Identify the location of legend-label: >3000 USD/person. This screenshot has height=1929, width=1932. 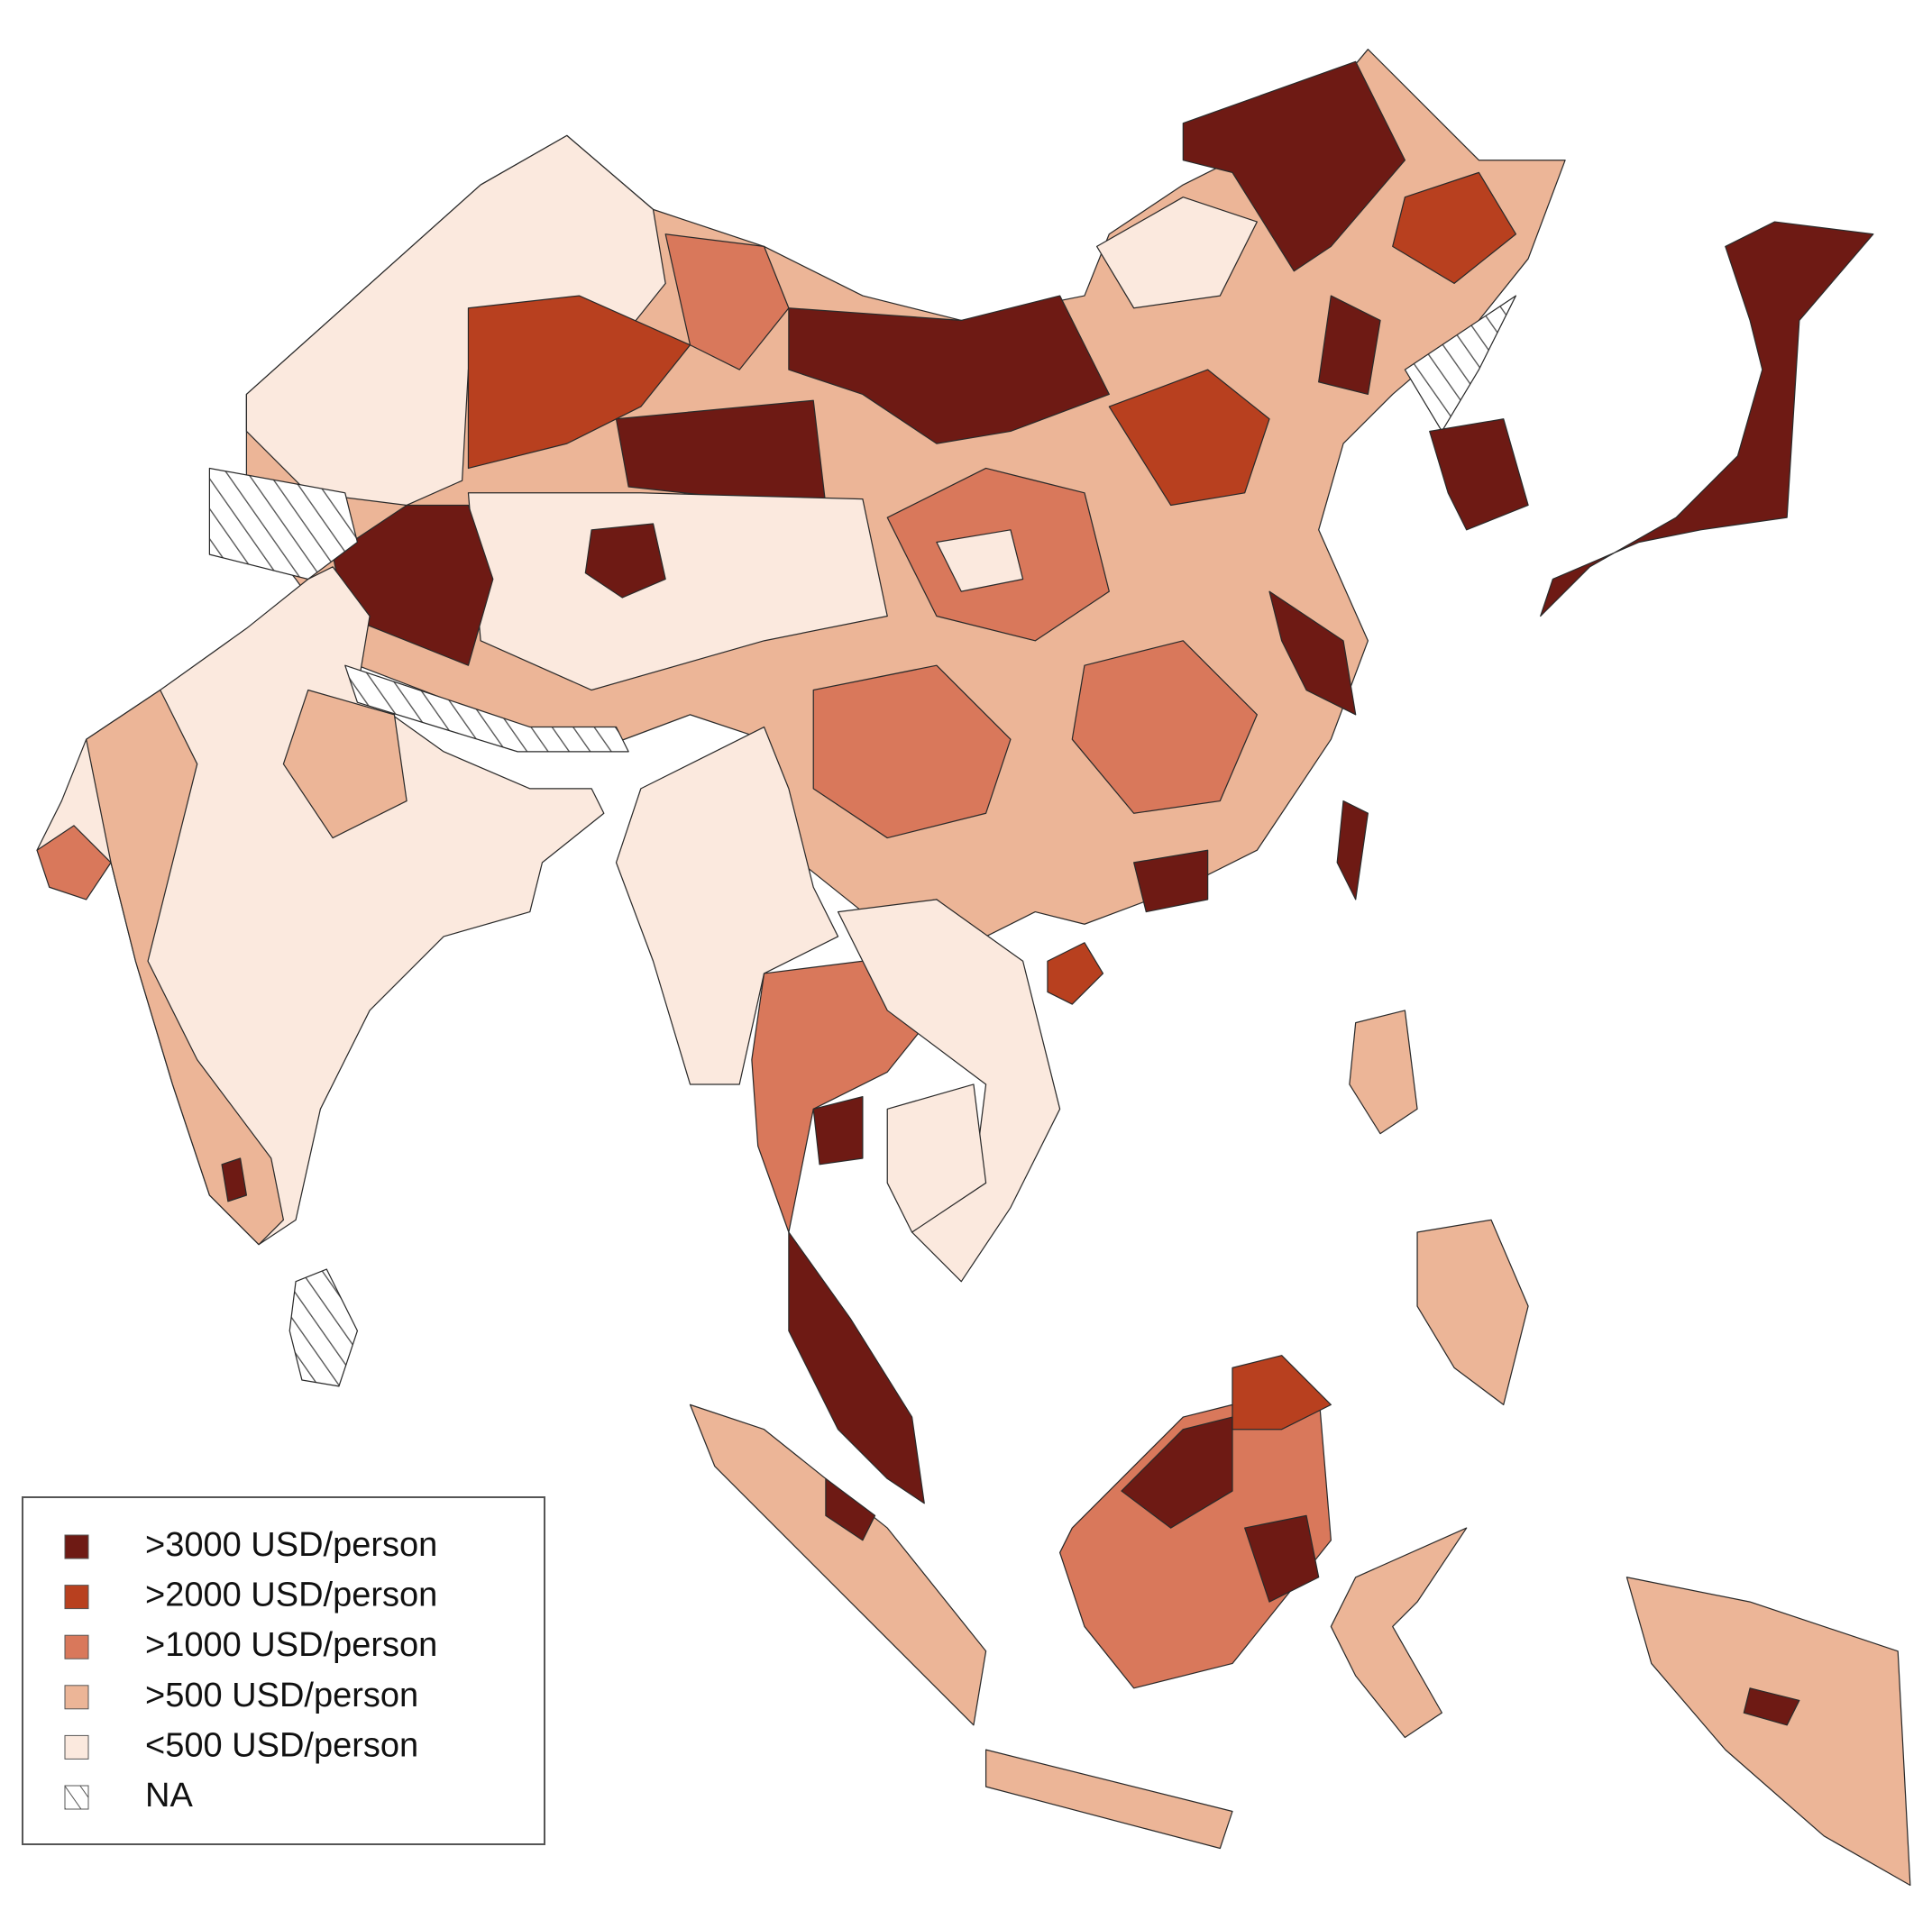
(291, 1545).